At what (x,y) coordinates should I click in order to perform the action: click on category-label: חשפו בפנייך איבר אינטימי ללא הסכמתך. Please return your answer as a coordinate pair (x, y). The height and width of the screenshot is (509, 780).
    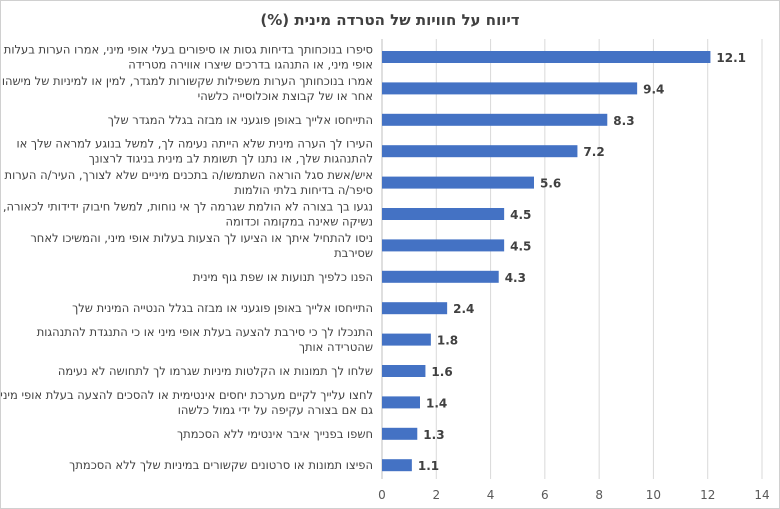
    Looking at the image, I should click on (275, 434).